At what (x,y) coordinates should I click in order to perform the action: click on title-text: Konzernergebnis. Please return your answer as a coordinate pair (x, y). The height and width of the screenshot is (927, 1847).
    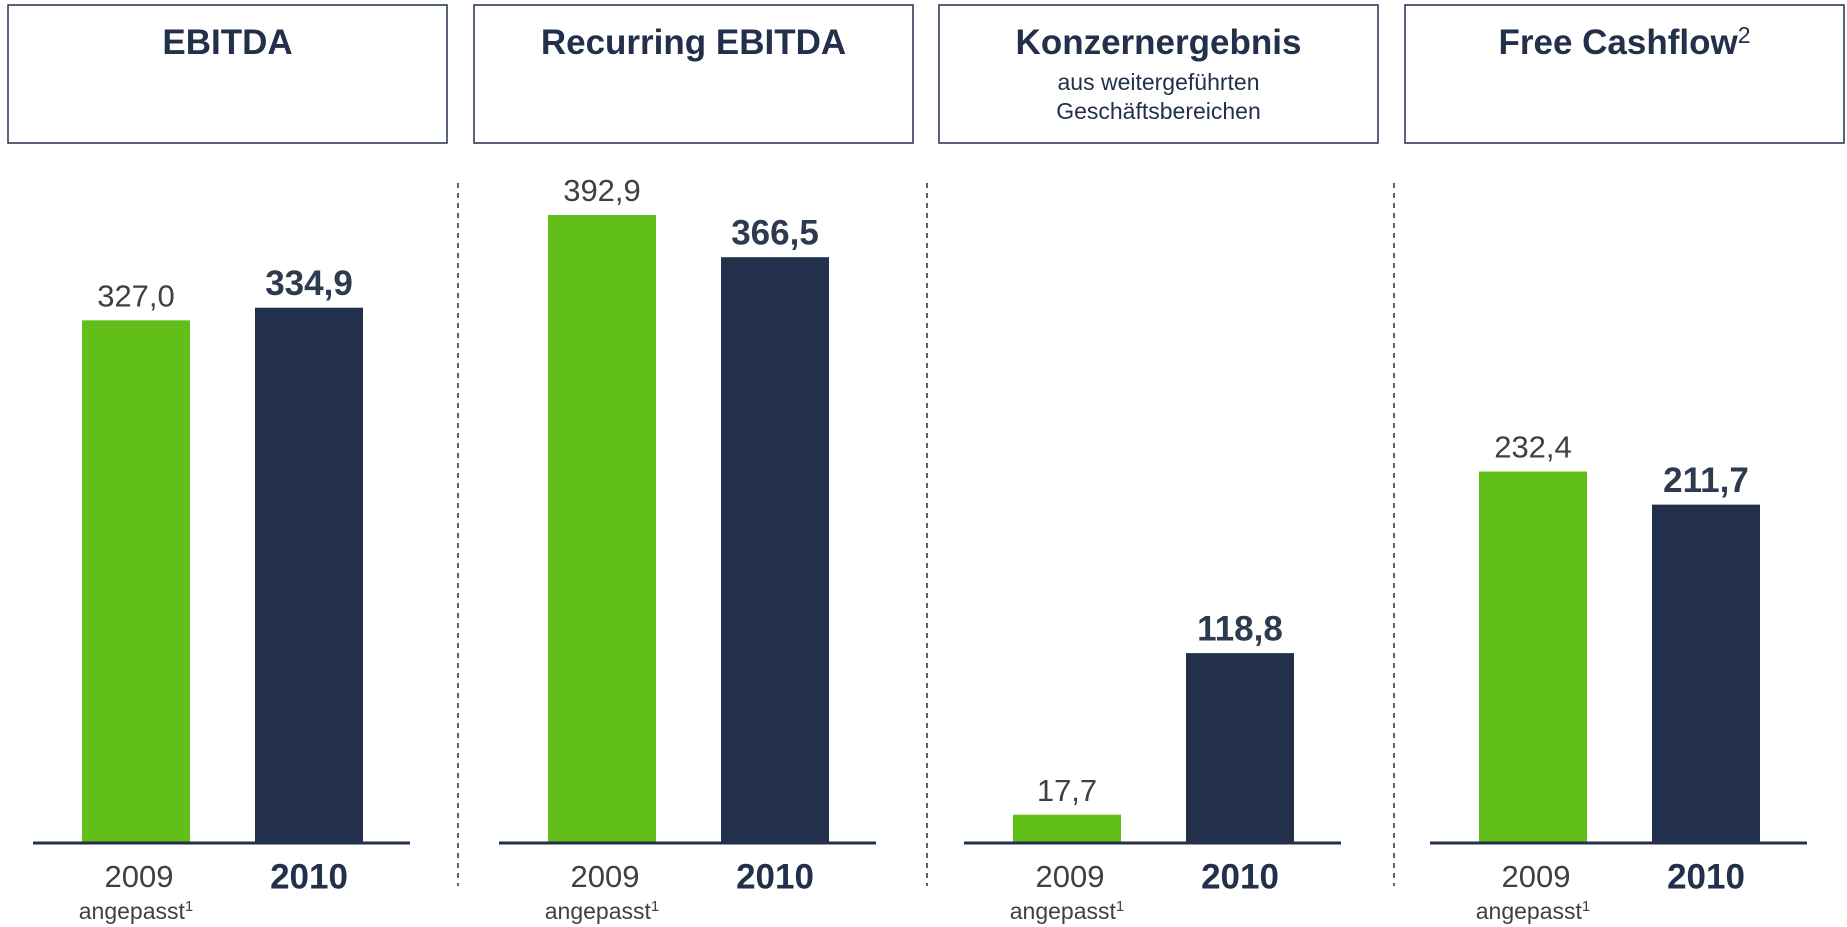
    Looking at the image, I should click on (1159, 42).